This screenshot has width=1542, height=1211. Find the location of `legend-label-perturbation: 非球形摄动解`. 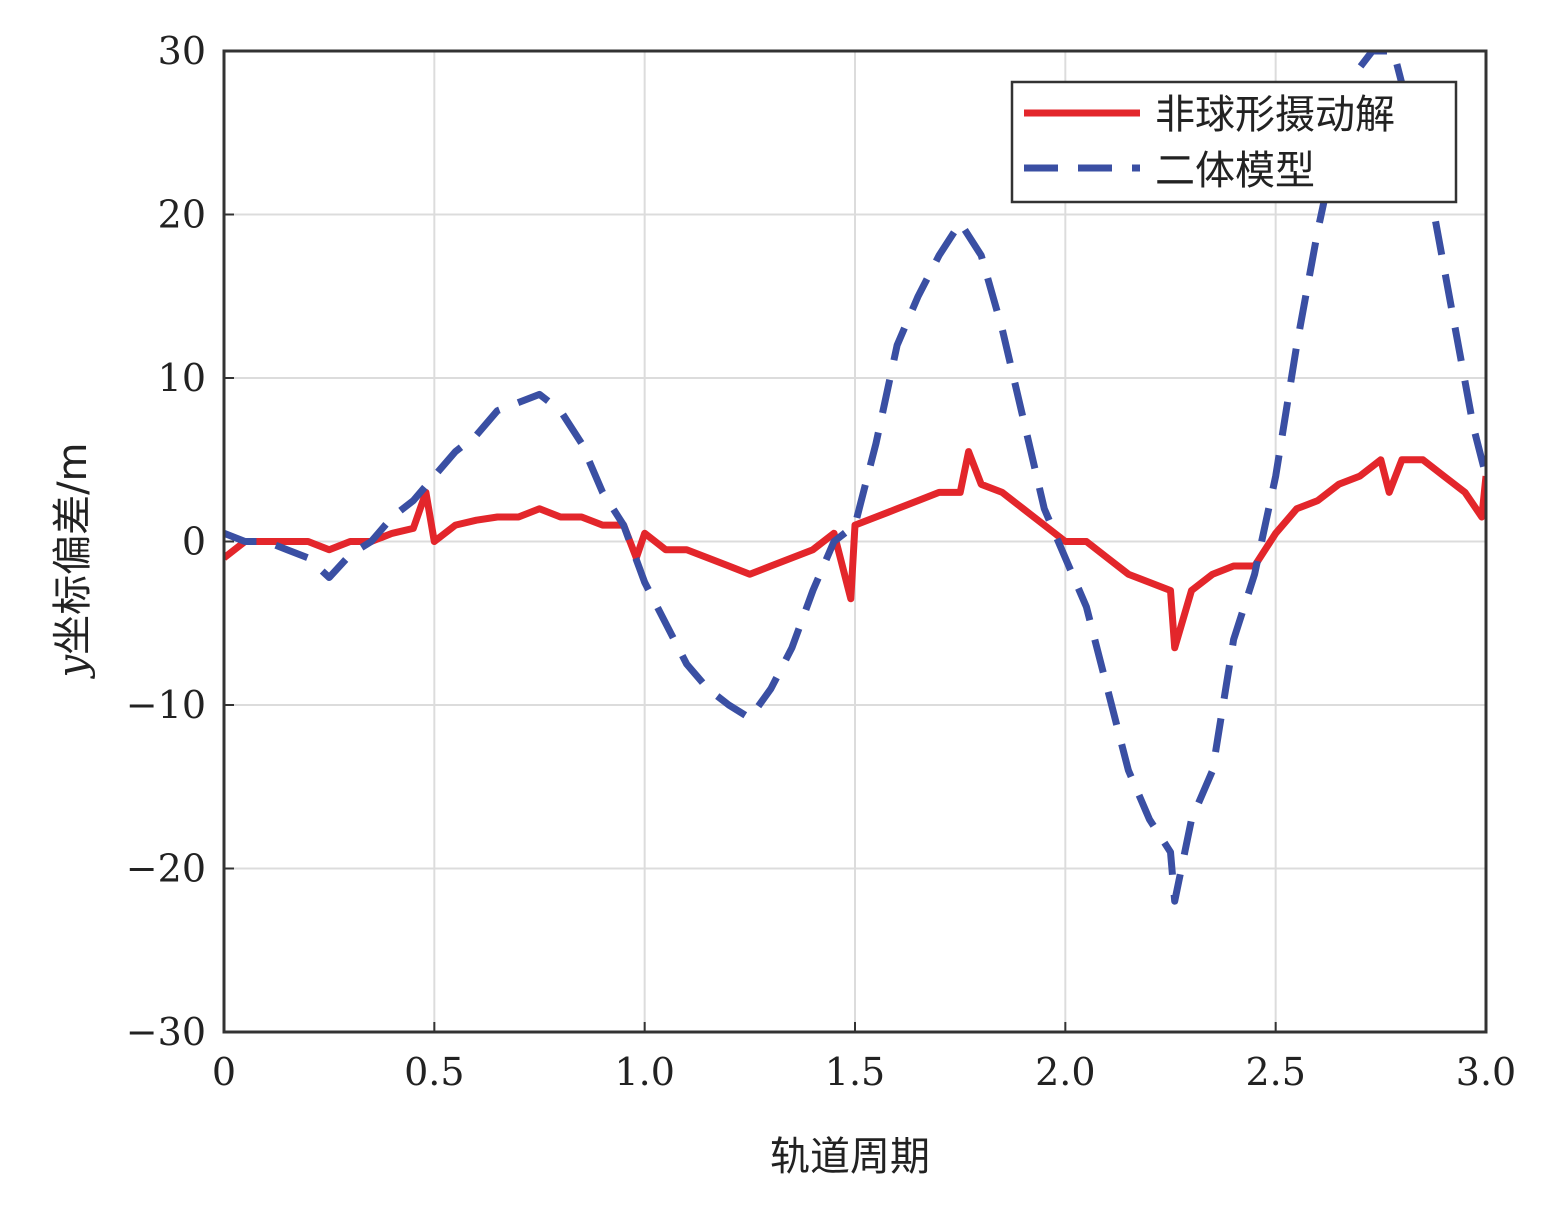

legend-label-perturbation: 非球形摄动解 is located at coordinates (1275, 115).